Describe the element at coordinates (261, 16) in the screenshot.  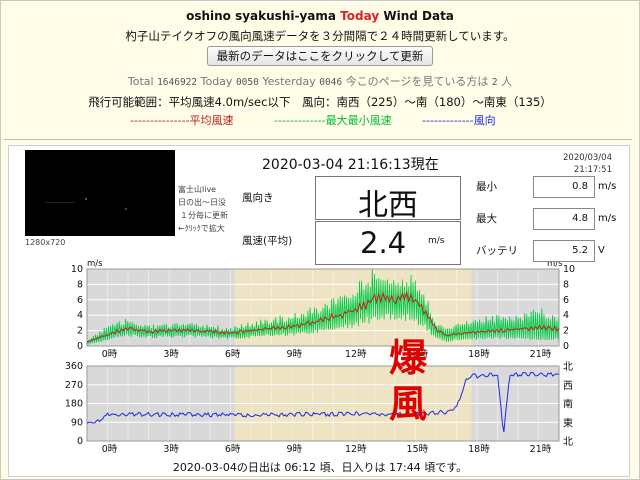
I see `title-station: oshino syakushi-yama` at that location.